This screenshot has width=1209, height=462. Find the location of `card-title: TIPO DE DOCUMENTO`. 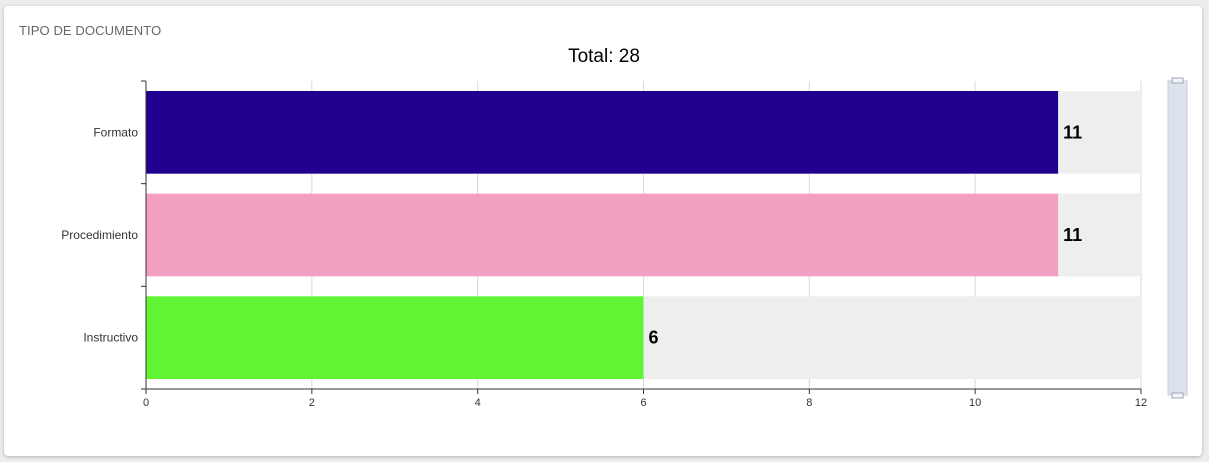

card-title: TIPO DE DOCUMENTO is located at coordinates (90, 30).